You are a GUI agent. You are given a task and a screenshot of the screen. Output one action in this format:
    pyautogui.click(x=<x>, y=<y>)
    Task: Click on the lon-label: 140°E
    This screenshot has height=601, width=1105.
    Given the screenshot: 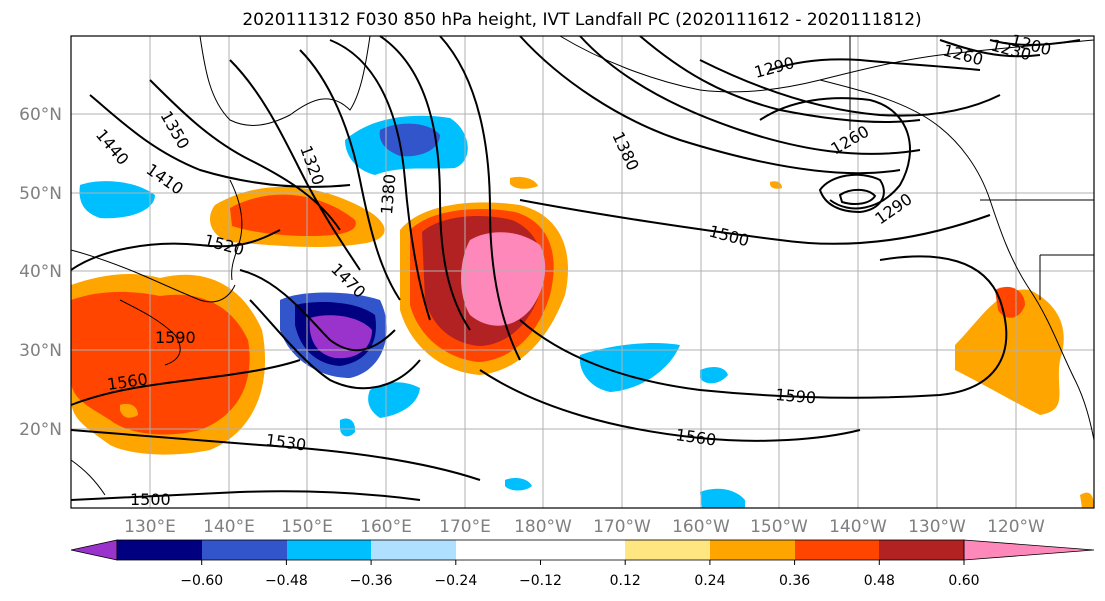 What is the action you would take?
    pyautogui.click(x=229, y=527)
    